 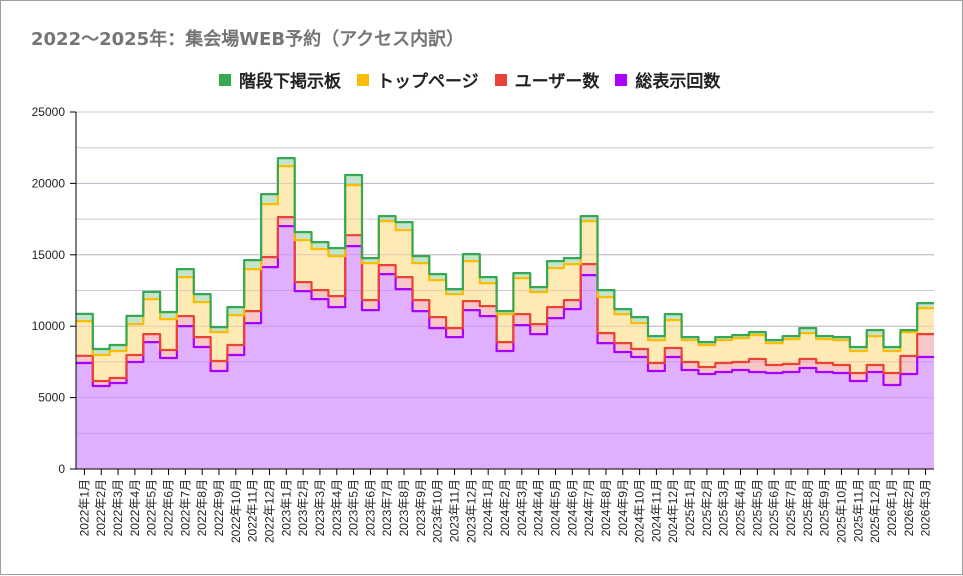 What do you see at coordinates (152, 507) in the screenshot?
I see `x-tick-label: 2022年5月` at bounding box center [152, 507].